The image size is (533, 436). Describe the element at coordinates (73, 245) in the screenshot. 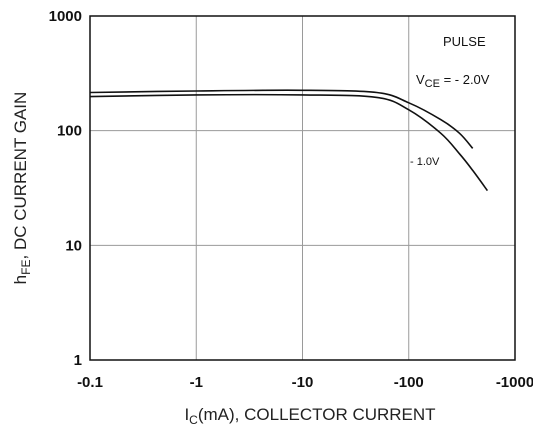

I see `y-tick-label: 10` at that location.